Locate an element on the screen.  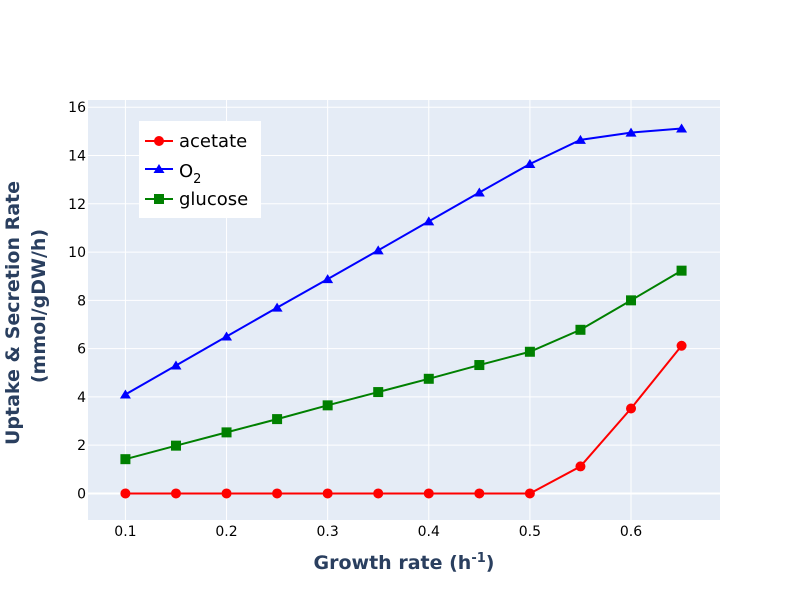
y-tick-label: 0 is located at coordinates (81, 494).